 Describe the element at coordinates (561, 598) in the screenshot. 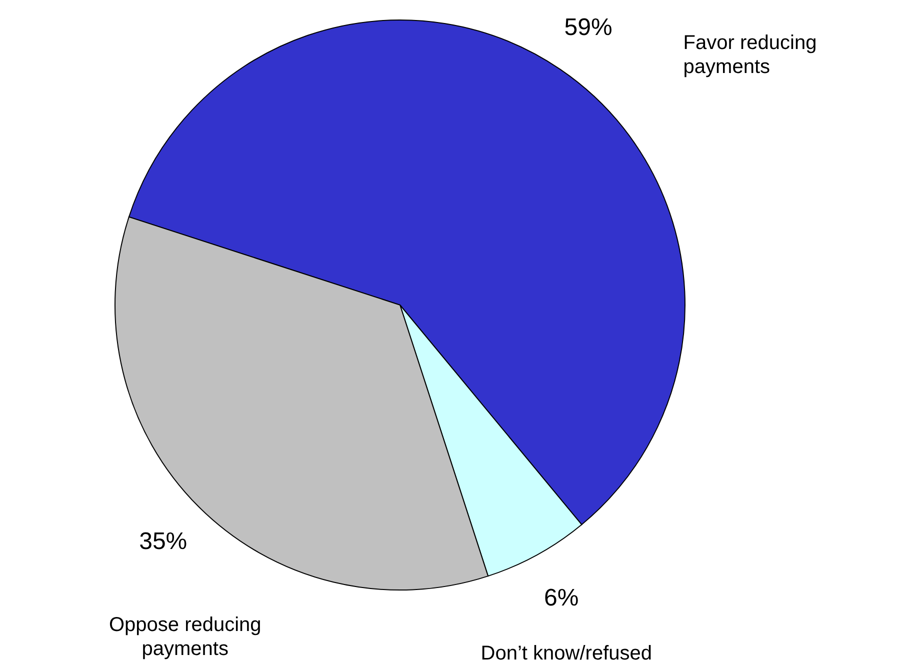

I see `data-label: 6%` at that location.